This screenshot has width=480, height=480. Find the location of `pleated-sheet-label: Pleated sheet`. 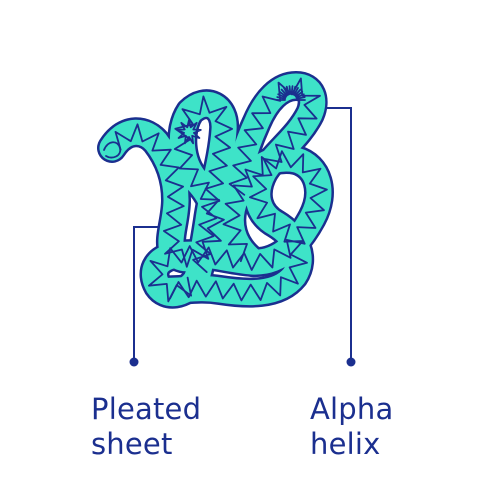

pleated-sheet-label: Pleated sheet is located at coordinates (146, 427).